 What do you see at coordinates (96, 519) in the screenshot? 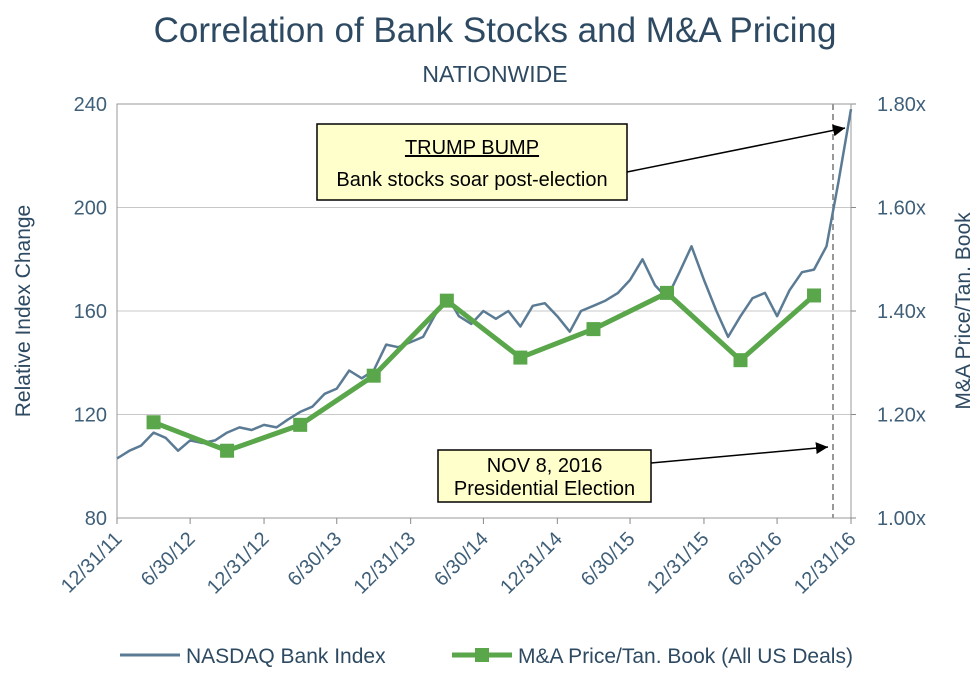
I see `y-tick-label: 80` at bounding box center [96, 519].